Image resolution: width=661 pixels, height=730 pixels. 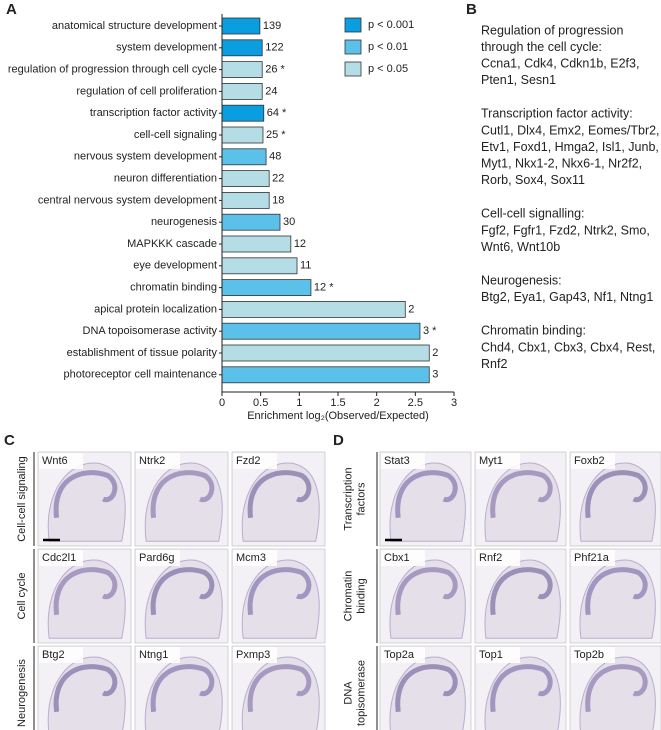 What do you see at coordinates (181, 499) in the screenshot?
I see `micrograph: Ntrk2` at bounding box center [181, 499].